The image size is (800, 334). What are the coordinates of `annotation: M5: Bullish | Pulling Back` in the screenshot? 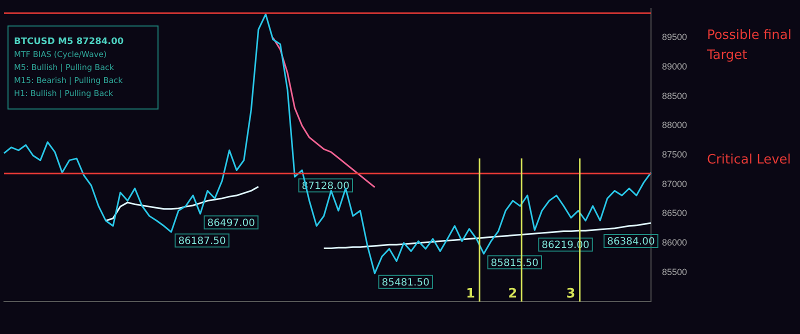 It's located at (64, 67).